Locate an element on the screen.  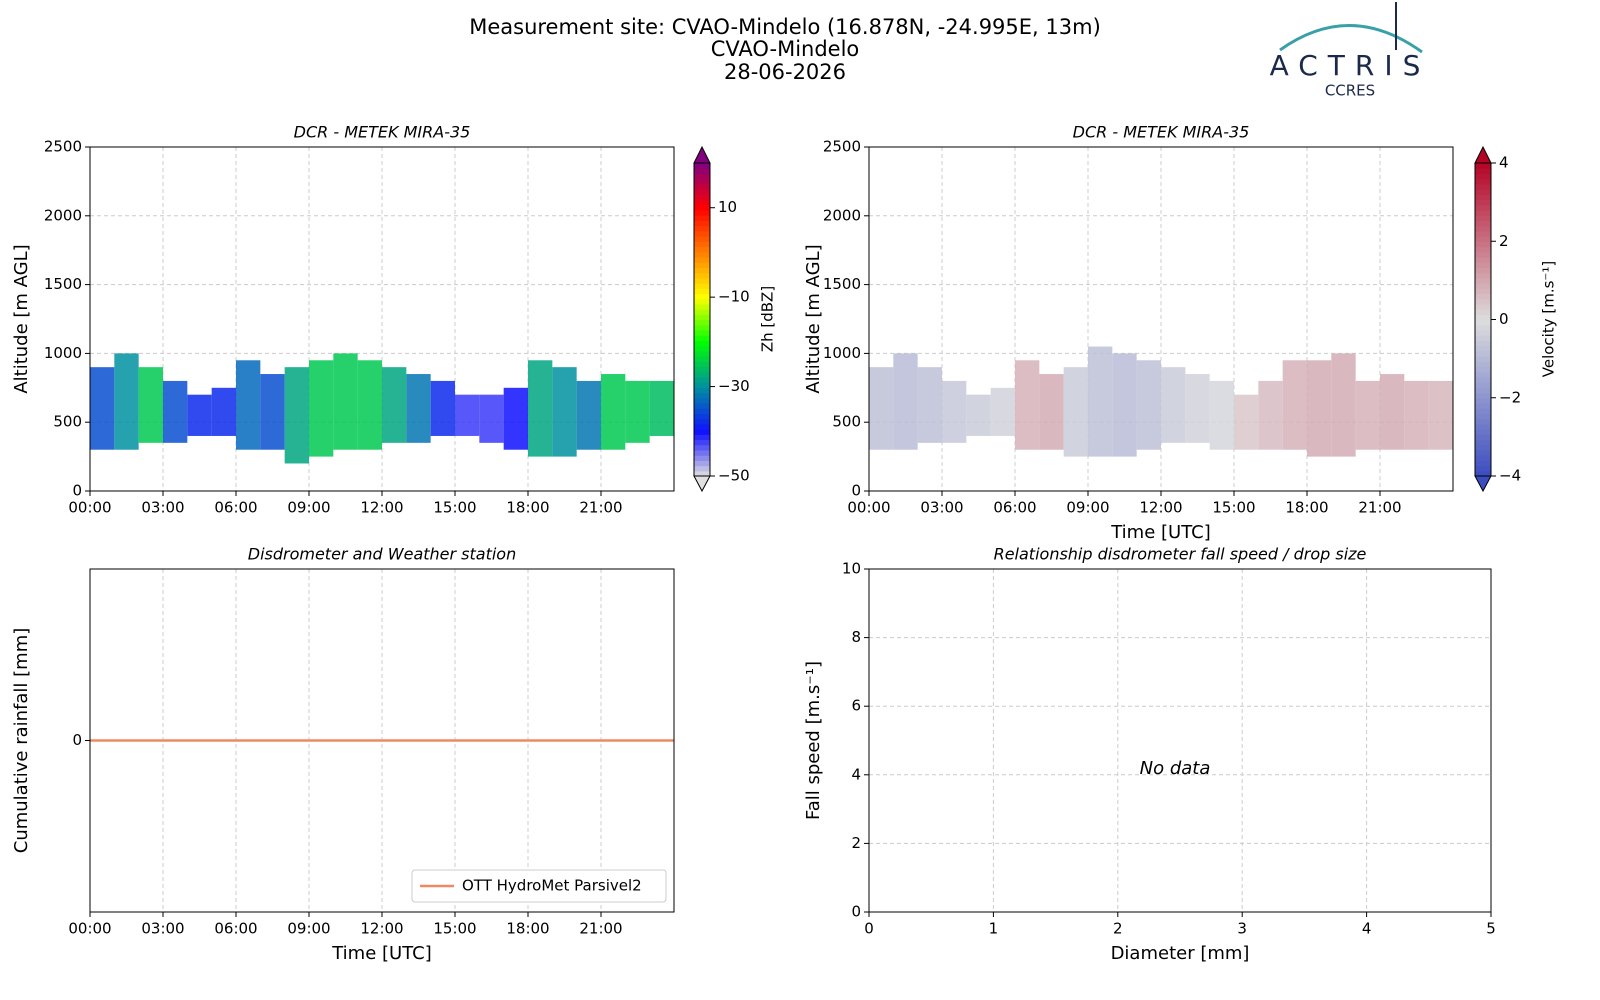
y-tick-label: 1500 is located at coordinates (842, 284).